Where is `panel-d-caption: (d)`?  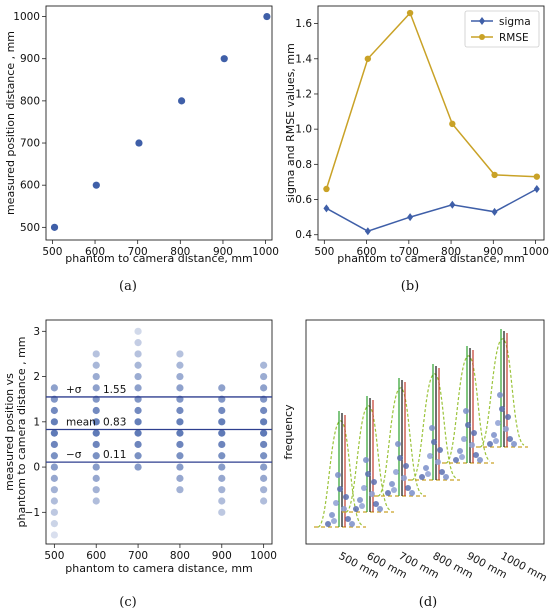 panel-d-caption: (d) is located at coordinates (428, 602).